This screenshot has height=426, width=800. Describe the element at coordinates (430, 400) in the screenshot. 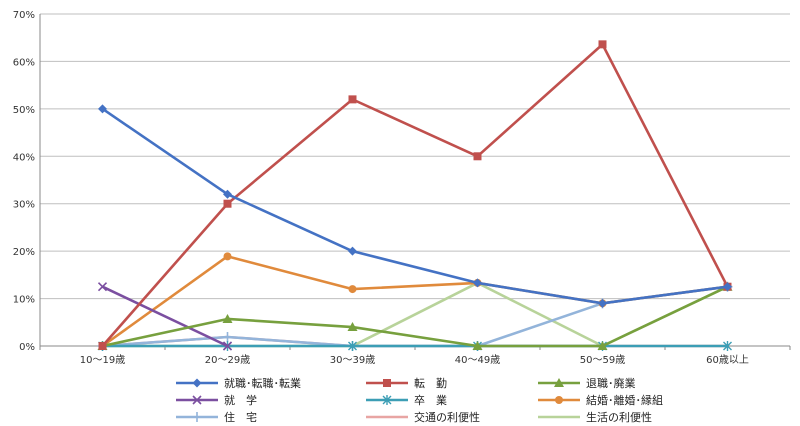

I see `legend-label: 卒 業` at that location.